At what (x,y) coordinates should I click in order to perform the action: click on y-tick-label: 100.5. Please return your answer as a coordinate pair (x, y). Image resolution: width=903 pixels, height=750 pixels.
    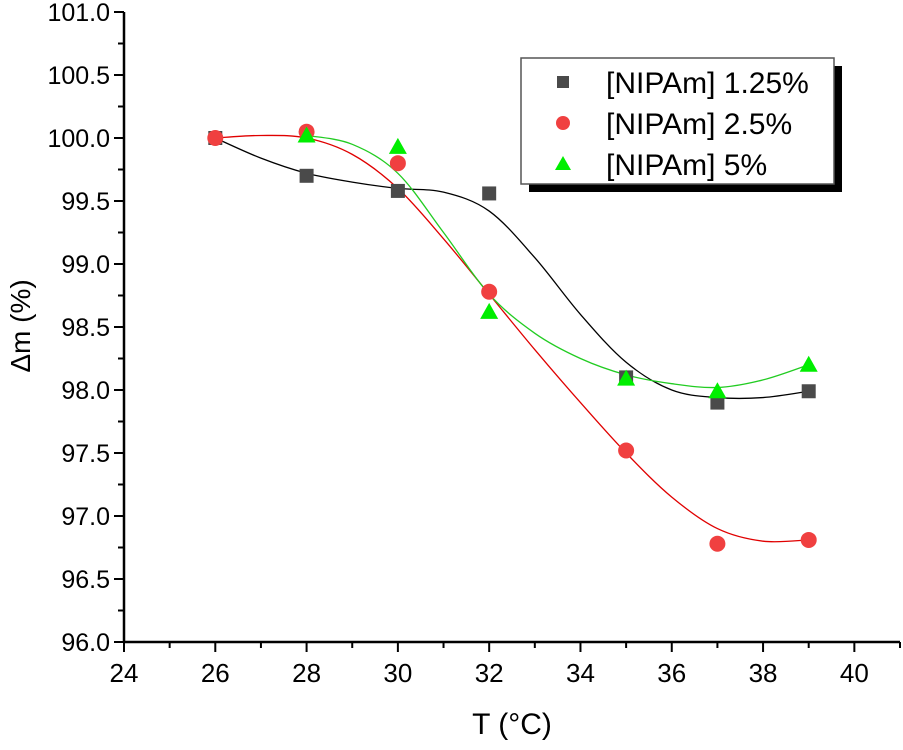
    Looking at the image, I should click on (78, 76).